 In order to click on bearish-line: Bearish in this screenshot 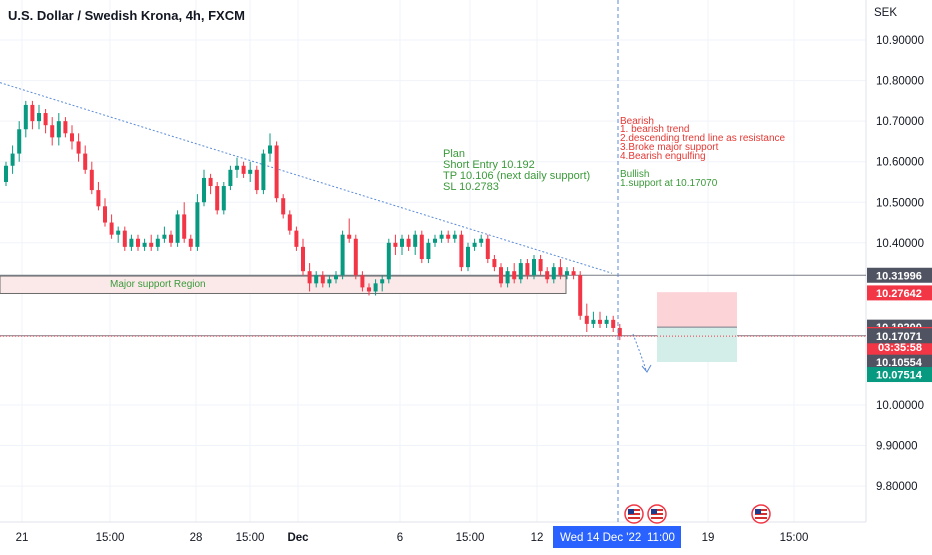, I will do `click(637, 121)`.